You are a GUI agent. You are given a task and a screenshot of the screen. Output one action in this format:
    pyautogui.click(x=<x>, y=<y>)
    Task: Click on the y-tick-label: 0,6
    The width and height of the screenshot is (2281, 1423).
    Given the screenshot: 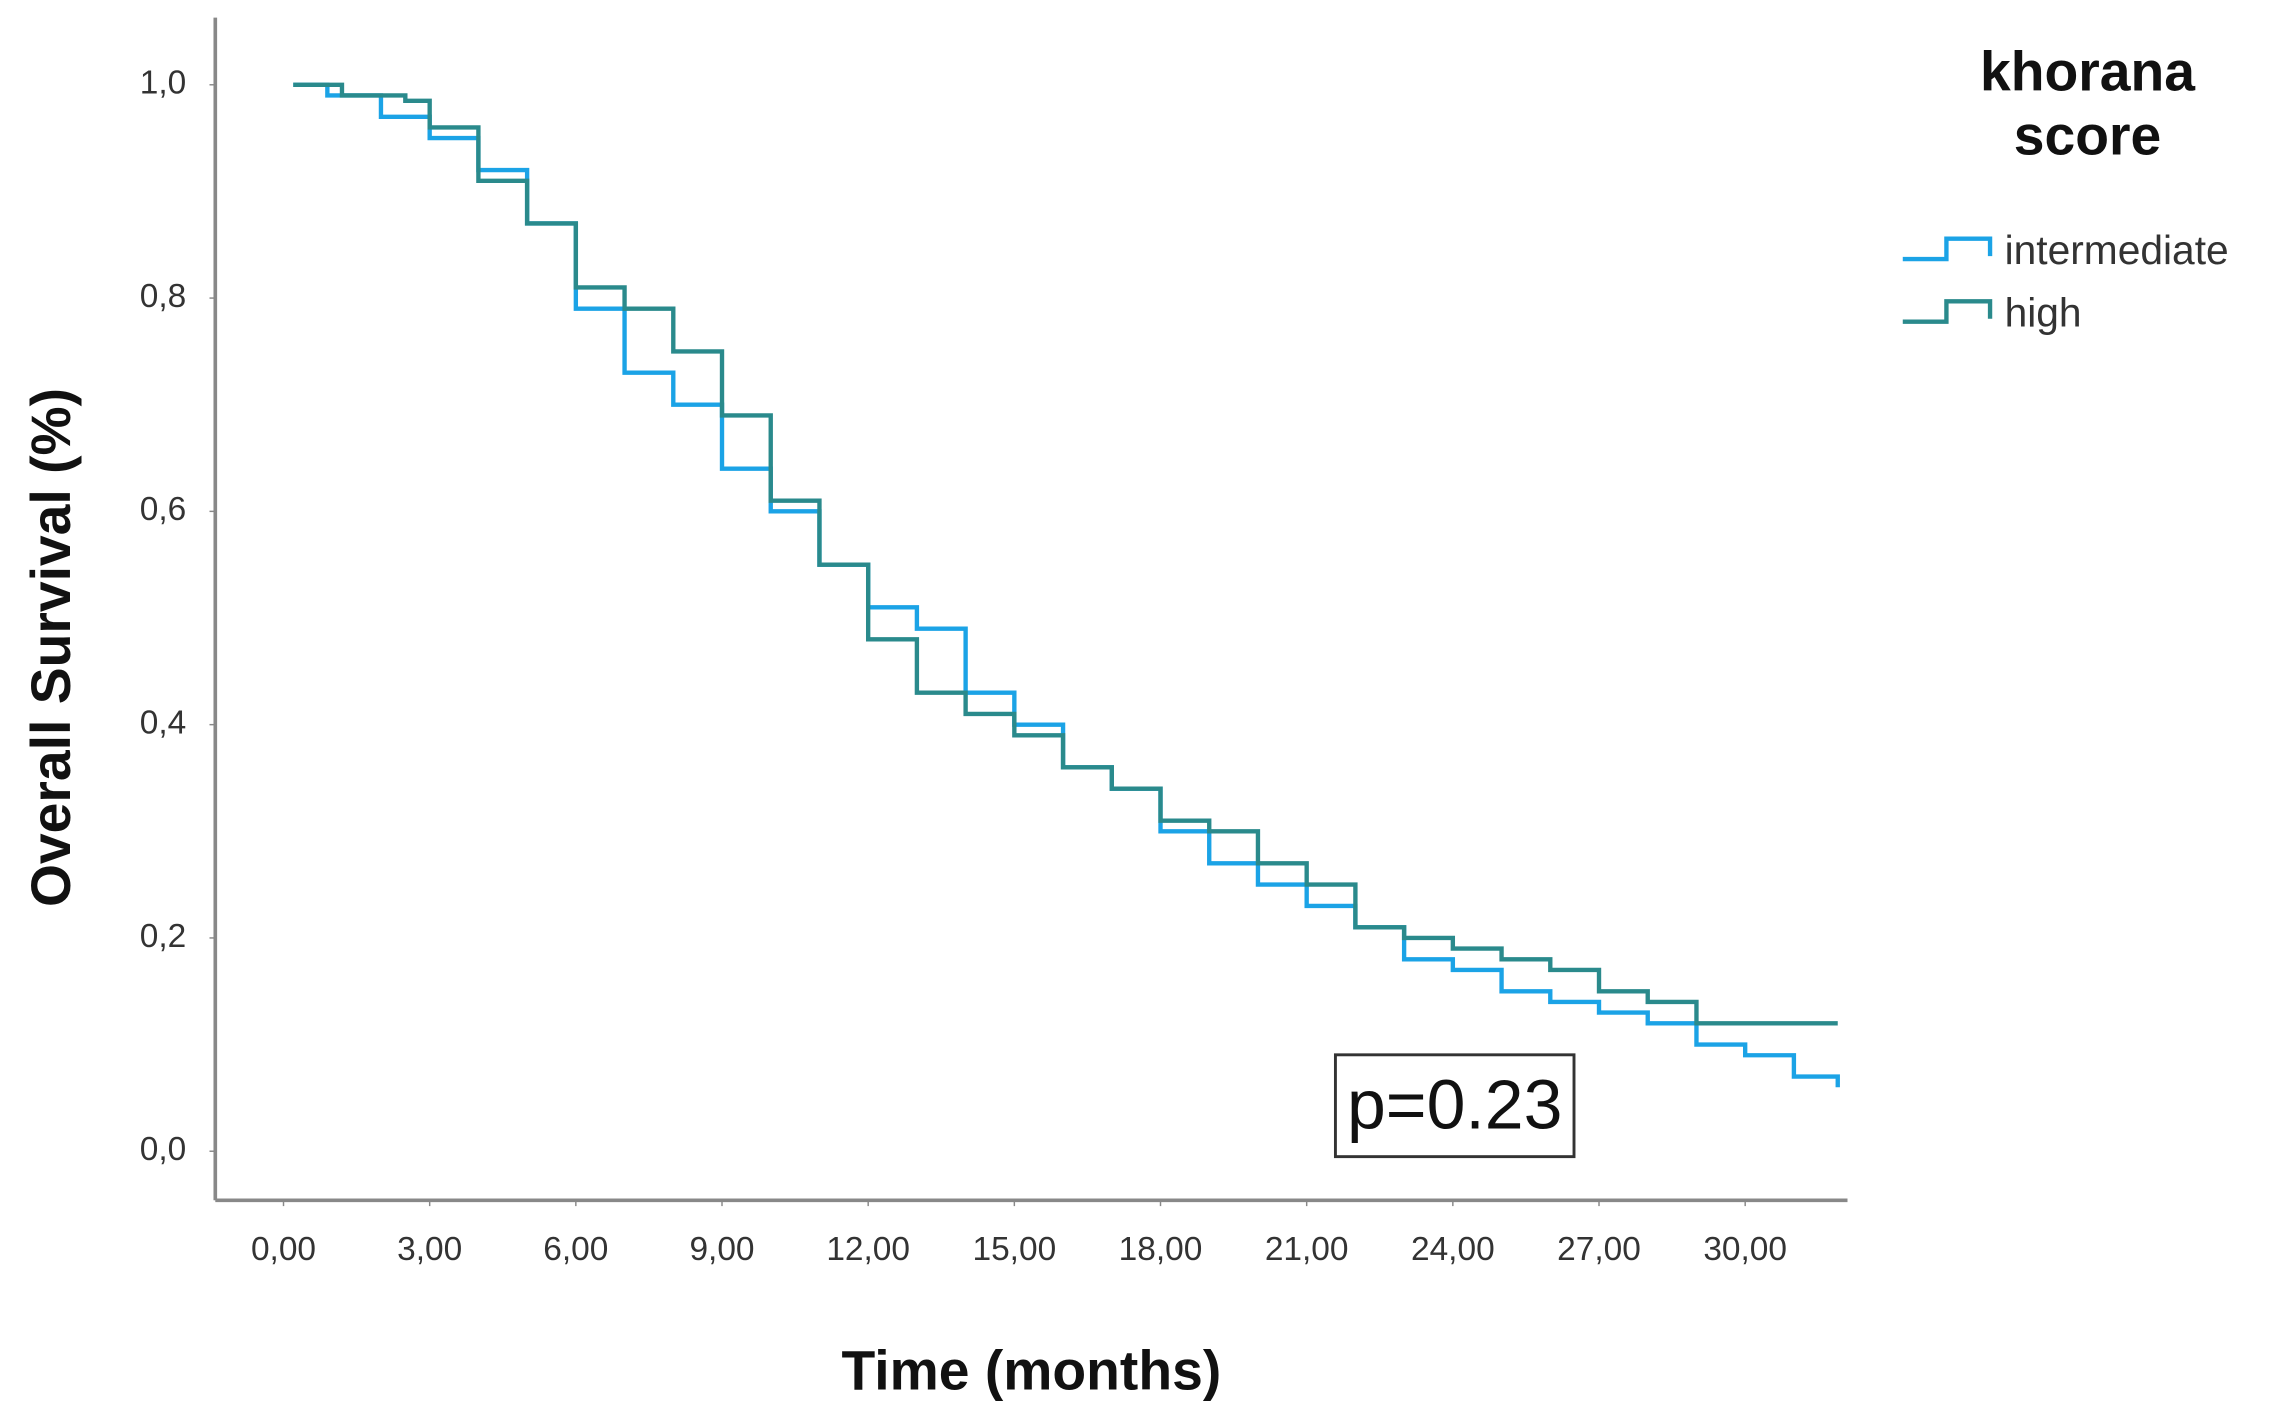 What is the action you would take?
    pyautogui.click(x=163, y=509)
    